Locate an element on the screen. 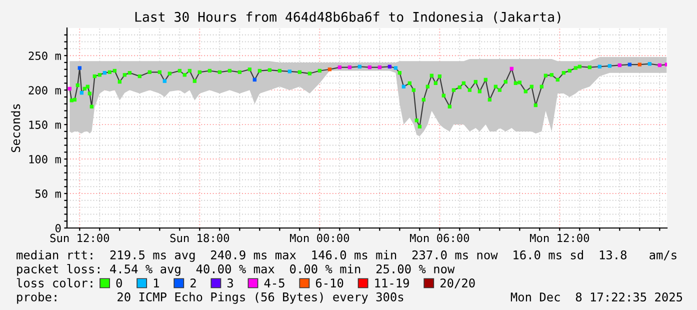  y-tick-label: 150 m is located at coordinates (45, 124).